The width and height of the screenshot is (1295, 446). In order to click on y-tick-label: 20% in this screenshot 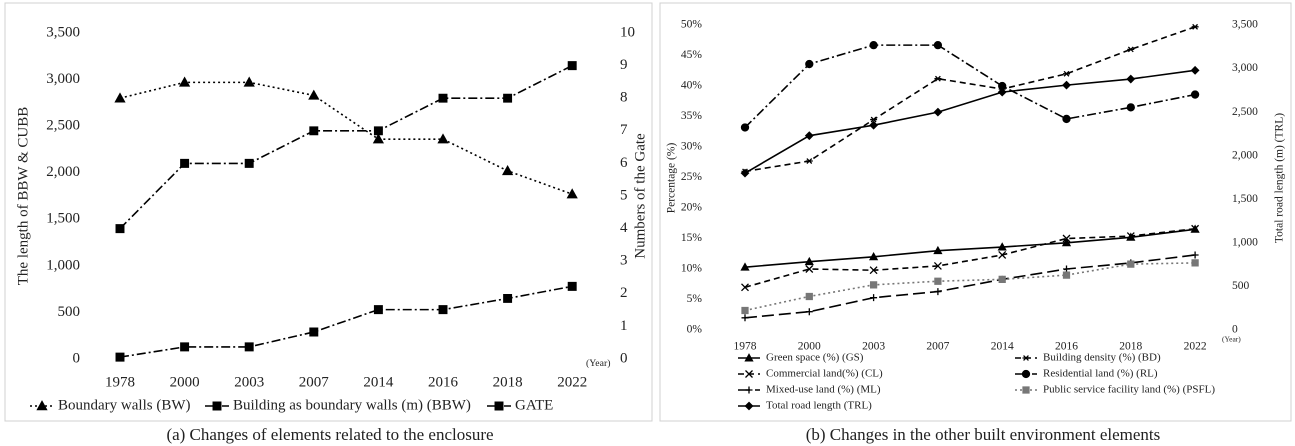, I will do `click(692, 208)`.